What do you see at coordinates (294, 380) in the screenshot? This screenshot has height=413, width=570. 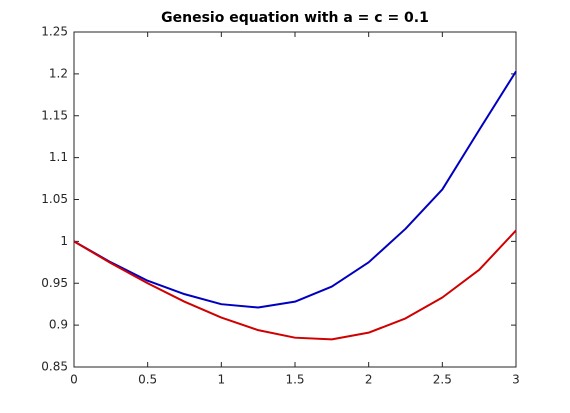 I see `x-tick-label: 1.5` at bounding box center [294, 380].